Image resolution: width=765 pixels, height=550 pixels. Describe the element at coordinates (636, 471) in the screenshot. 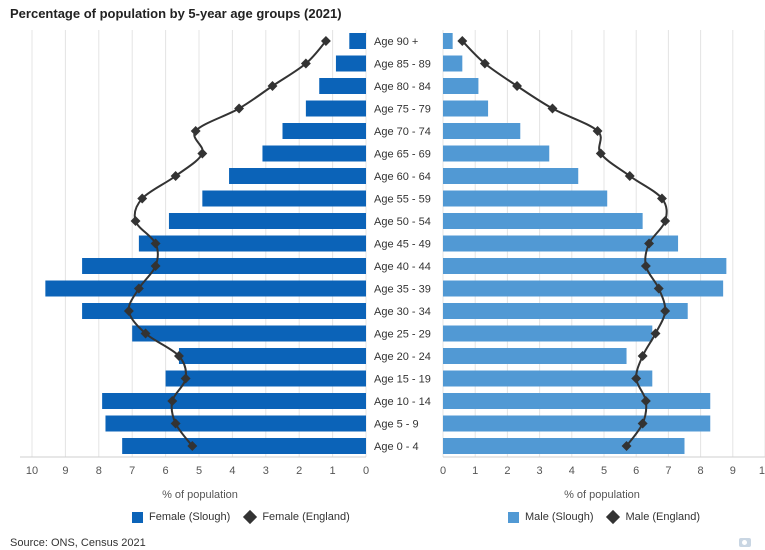

I see `male-tick-label: 6` at that location.